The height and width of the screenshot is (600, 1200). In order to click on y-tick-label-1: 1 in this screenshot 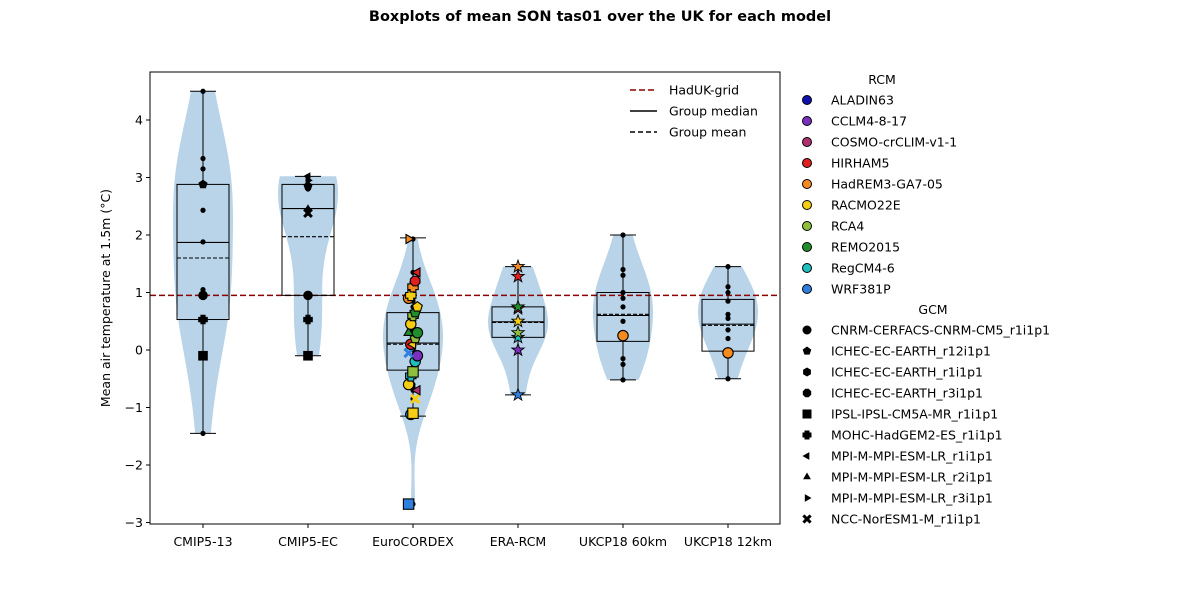, I will do `click(139, 292)`.